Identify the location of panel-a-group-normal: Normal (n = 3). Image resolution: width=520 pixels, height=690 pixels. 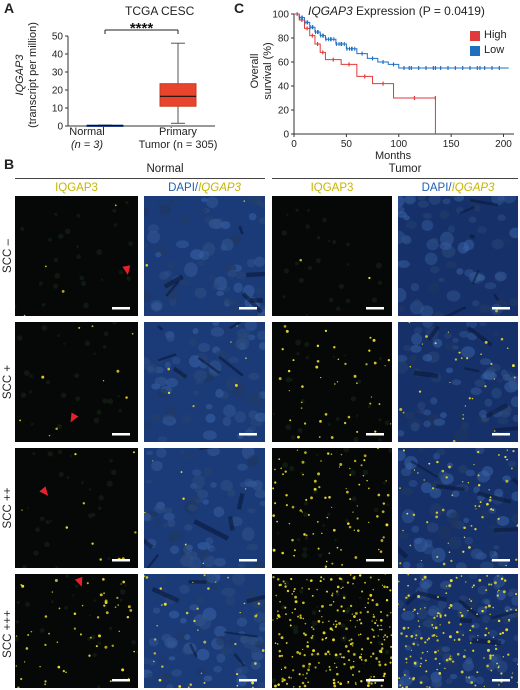
(87, 139).